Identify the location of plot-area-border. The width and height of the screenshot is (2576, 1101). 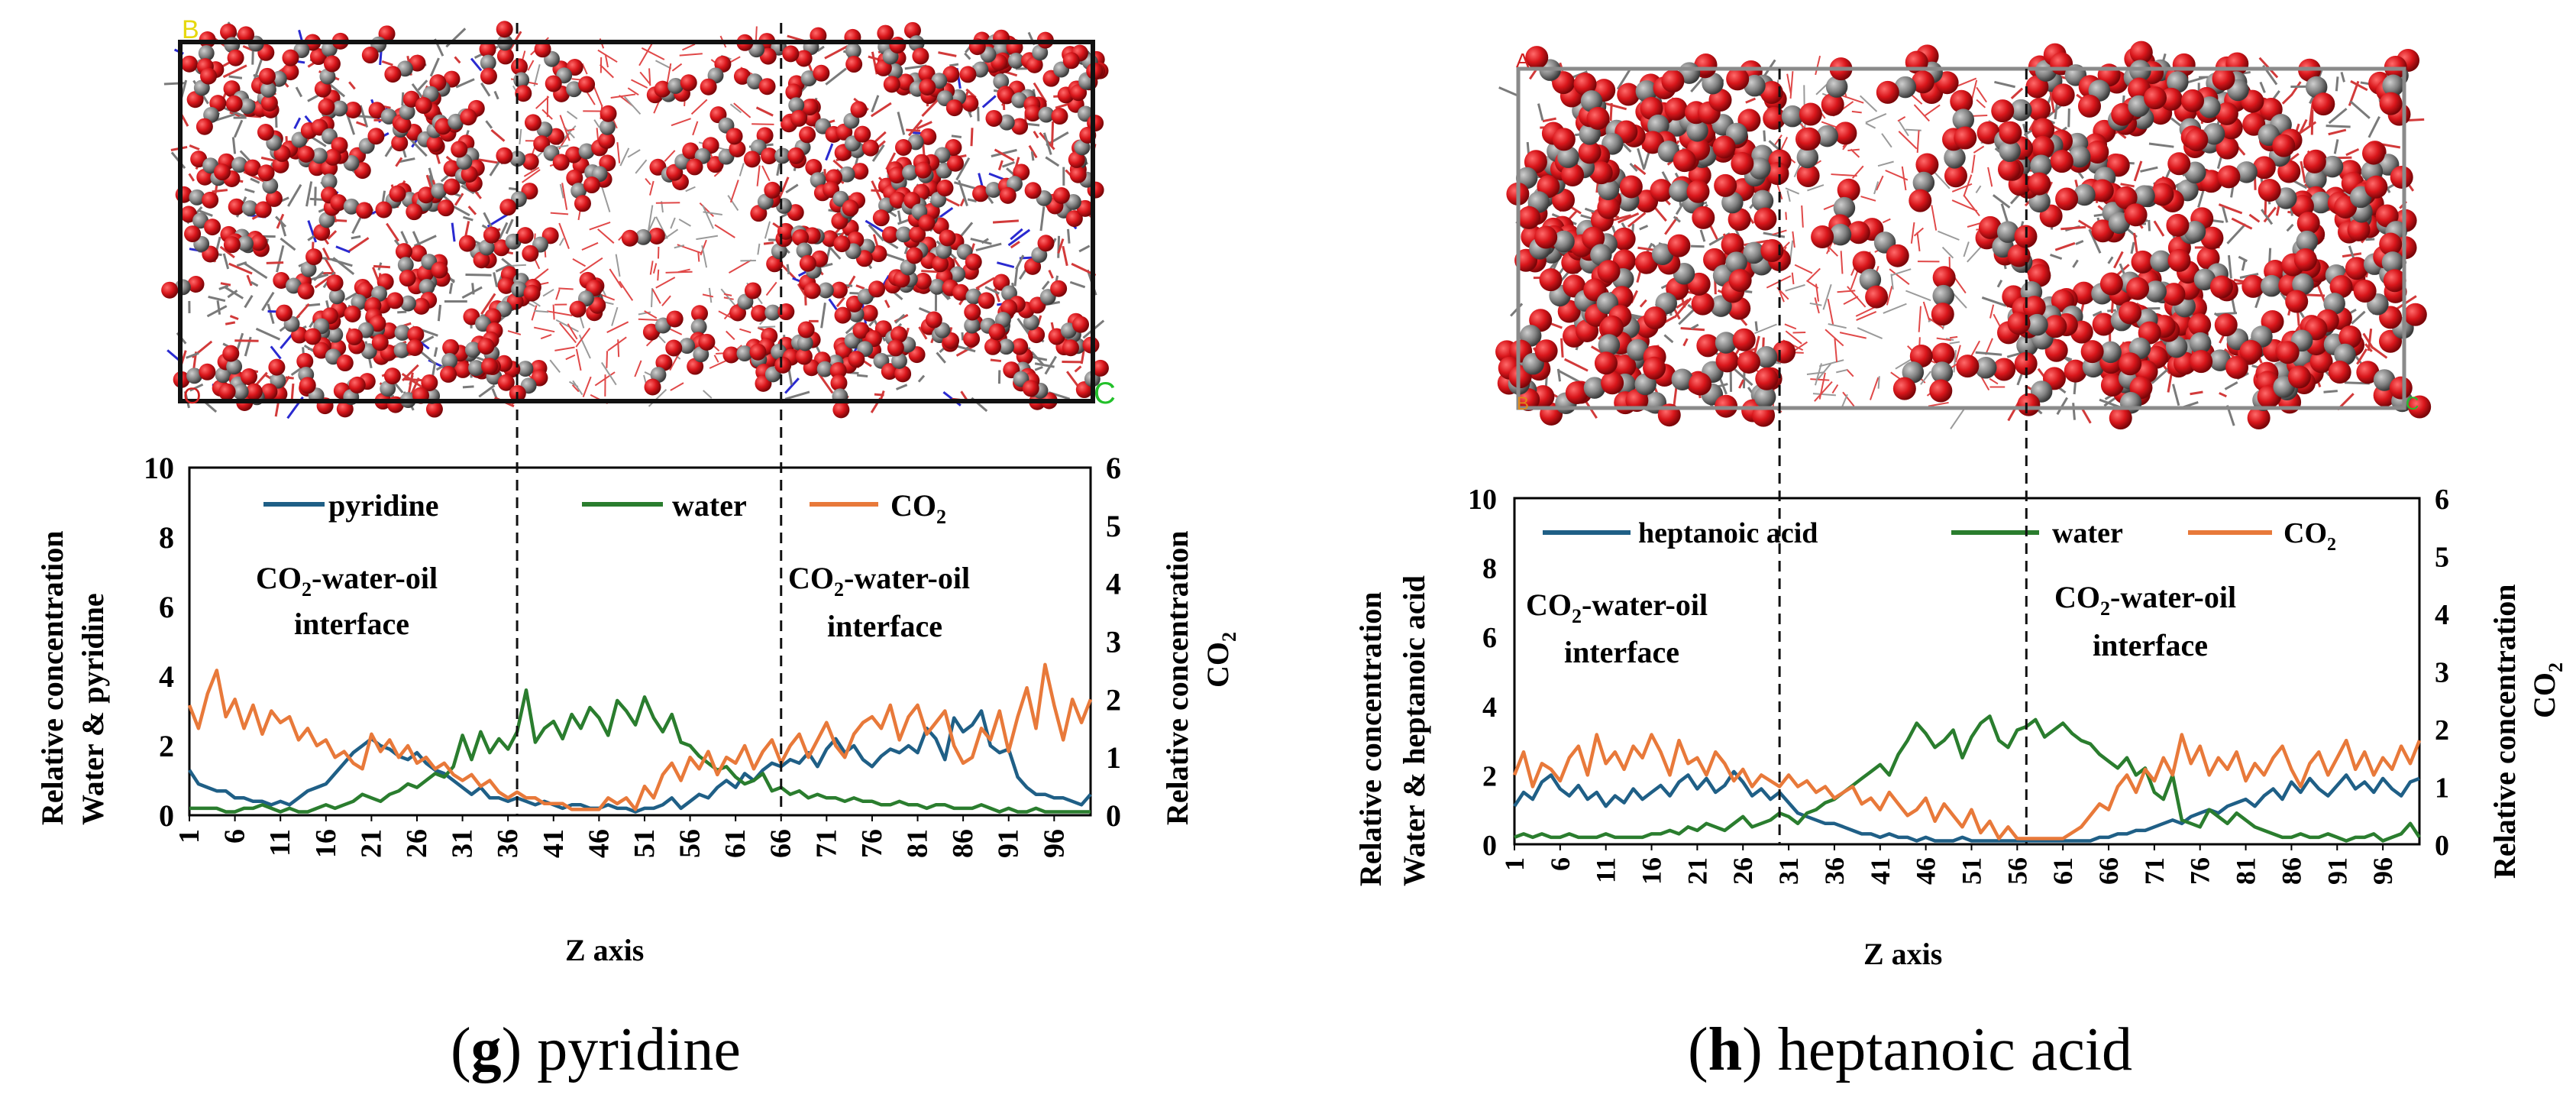
(640, 641).